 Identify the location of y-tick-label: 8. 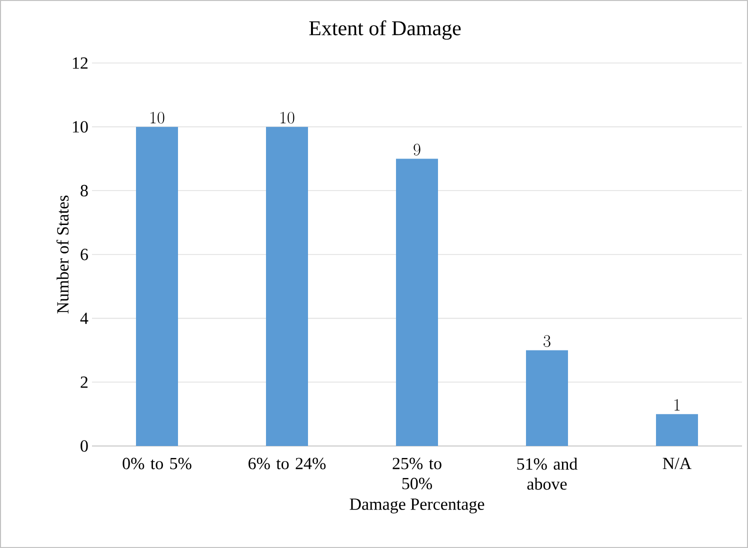
(84, 190).